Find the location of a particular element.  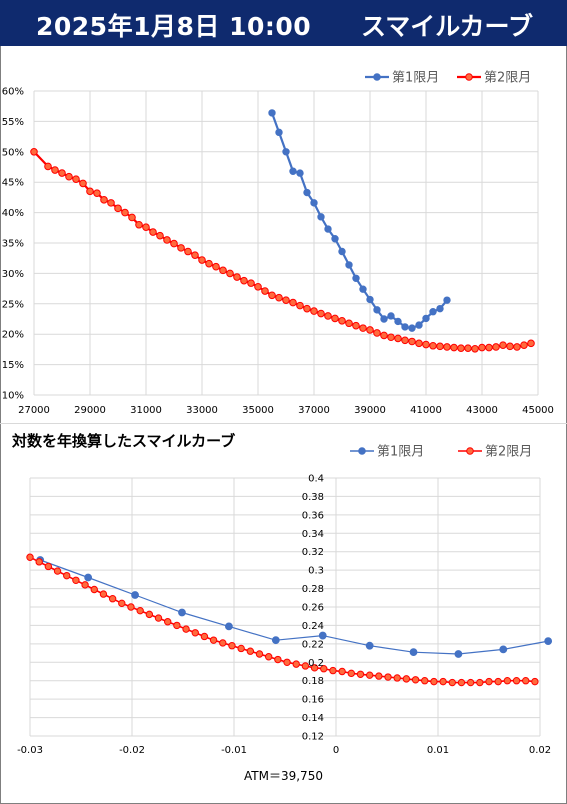

x-tick-label: 37000 is located at coordinates (314, 410).